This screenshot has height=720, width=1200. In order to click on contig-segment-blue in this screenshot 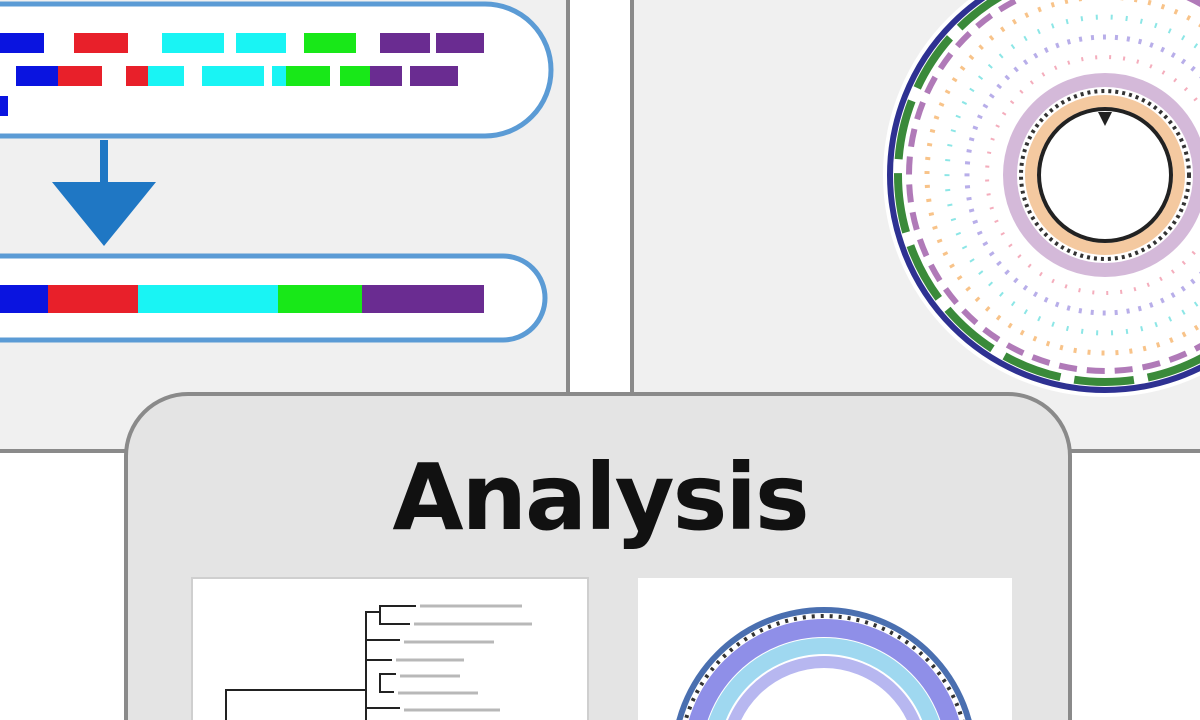, I will do `click(24, 299)`.